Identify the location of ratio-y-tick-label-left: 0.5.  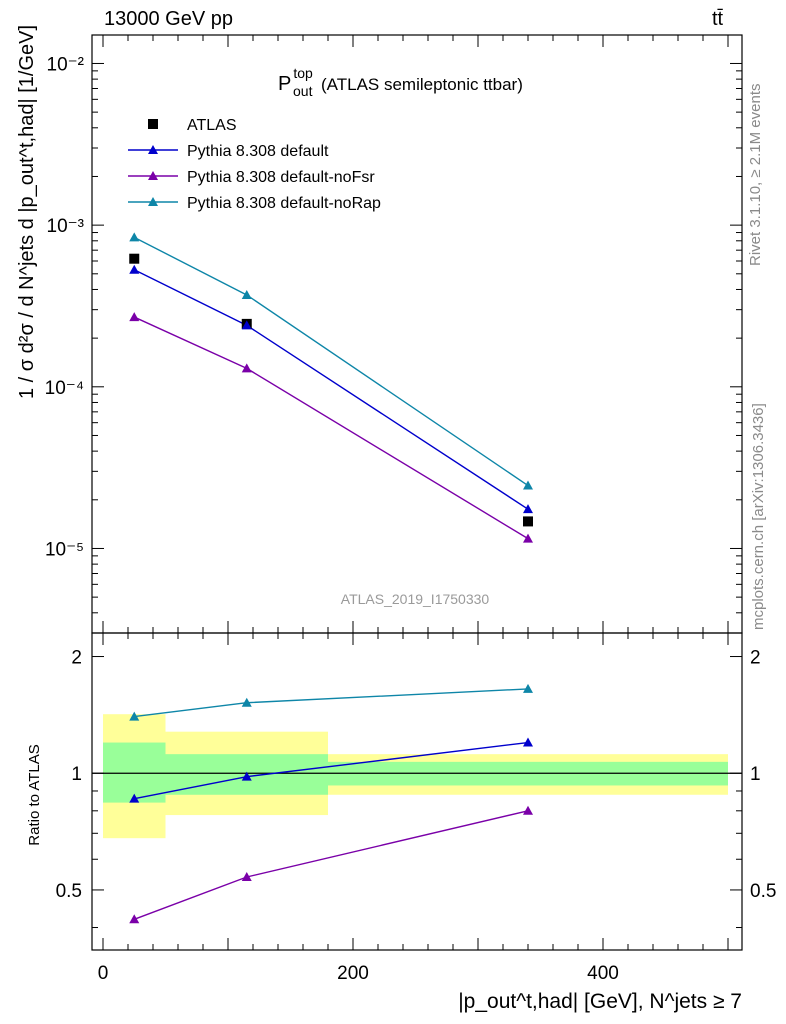
(69, 891).